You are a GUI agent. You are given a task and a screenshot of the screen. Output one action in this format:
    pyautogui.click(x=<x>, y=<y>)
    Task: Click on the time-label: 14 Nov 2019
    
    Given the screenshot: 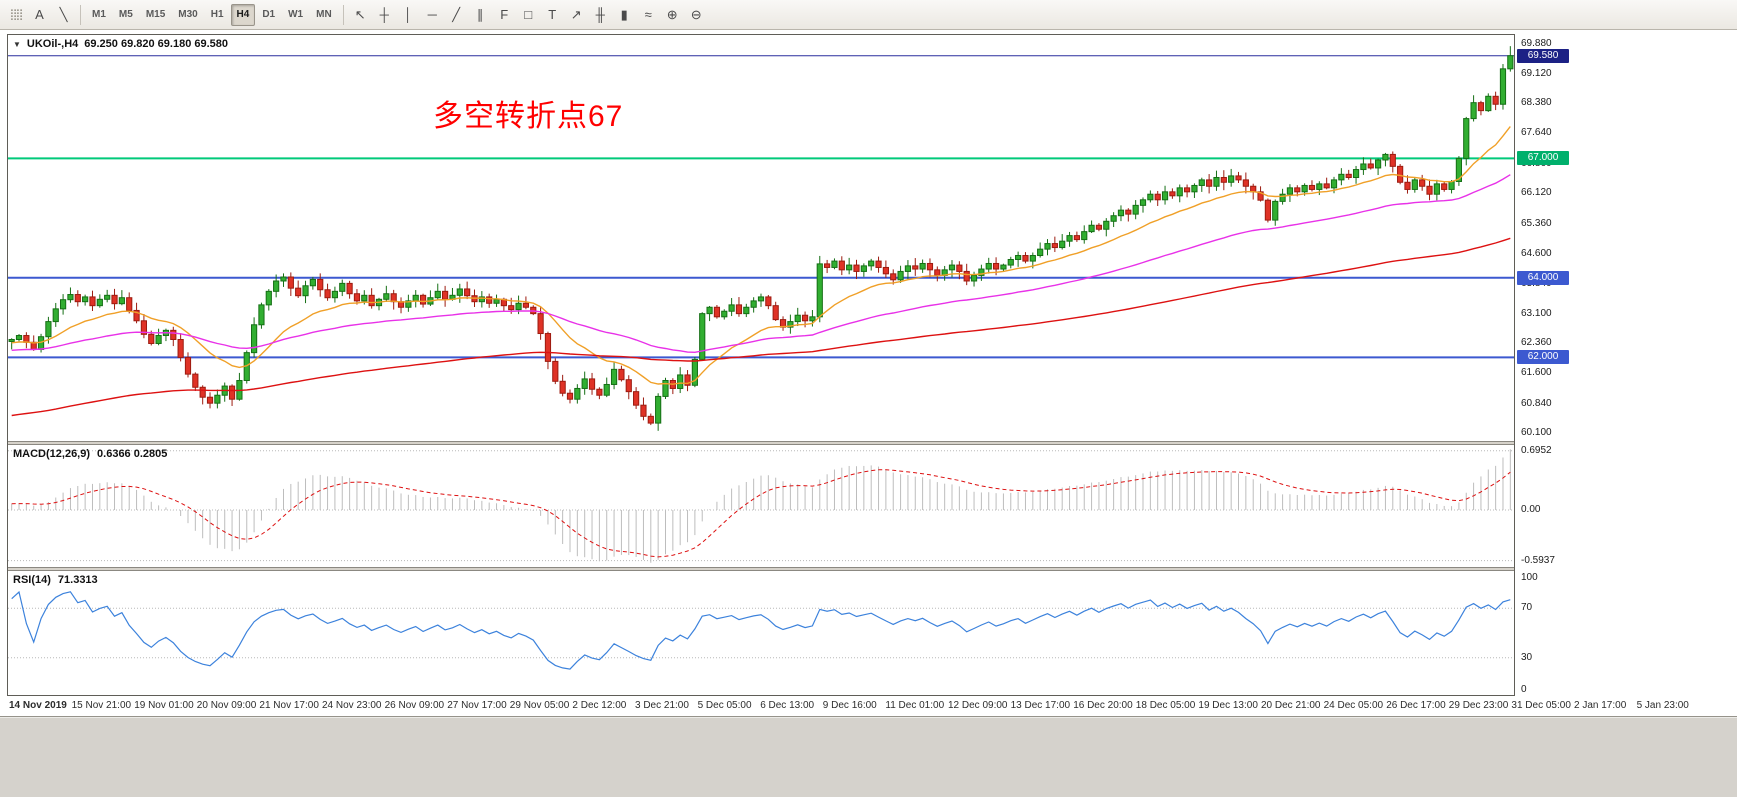 What is the action you would take?
    pyautogui.click(x=38, y=705)
    